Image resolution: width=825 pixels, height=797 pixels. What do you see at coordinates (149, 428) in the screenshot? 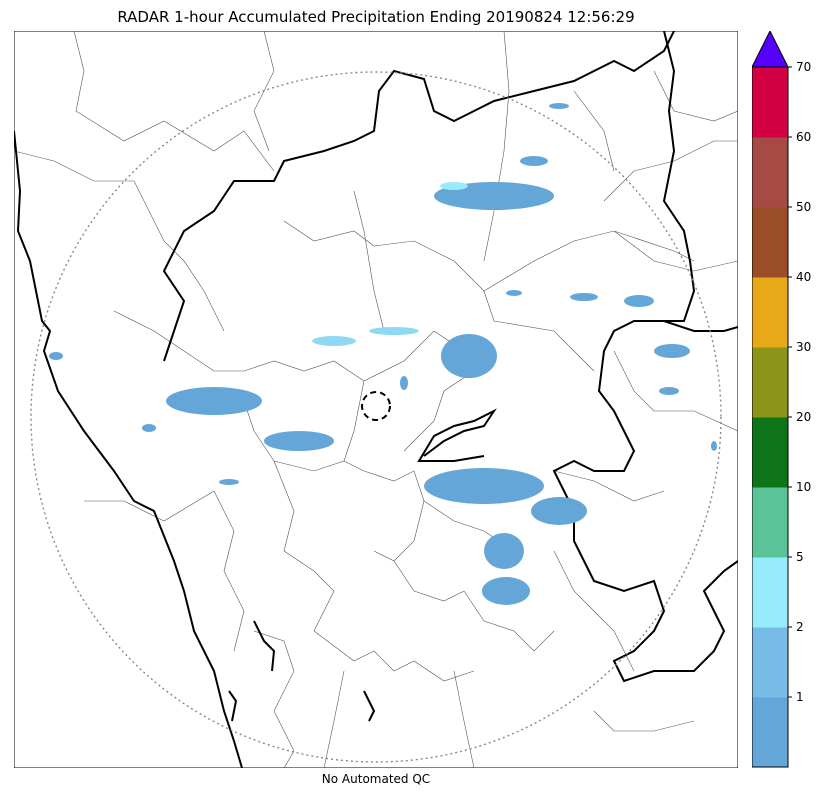
I see `echo-west-small` at bounding box center [149, 428].